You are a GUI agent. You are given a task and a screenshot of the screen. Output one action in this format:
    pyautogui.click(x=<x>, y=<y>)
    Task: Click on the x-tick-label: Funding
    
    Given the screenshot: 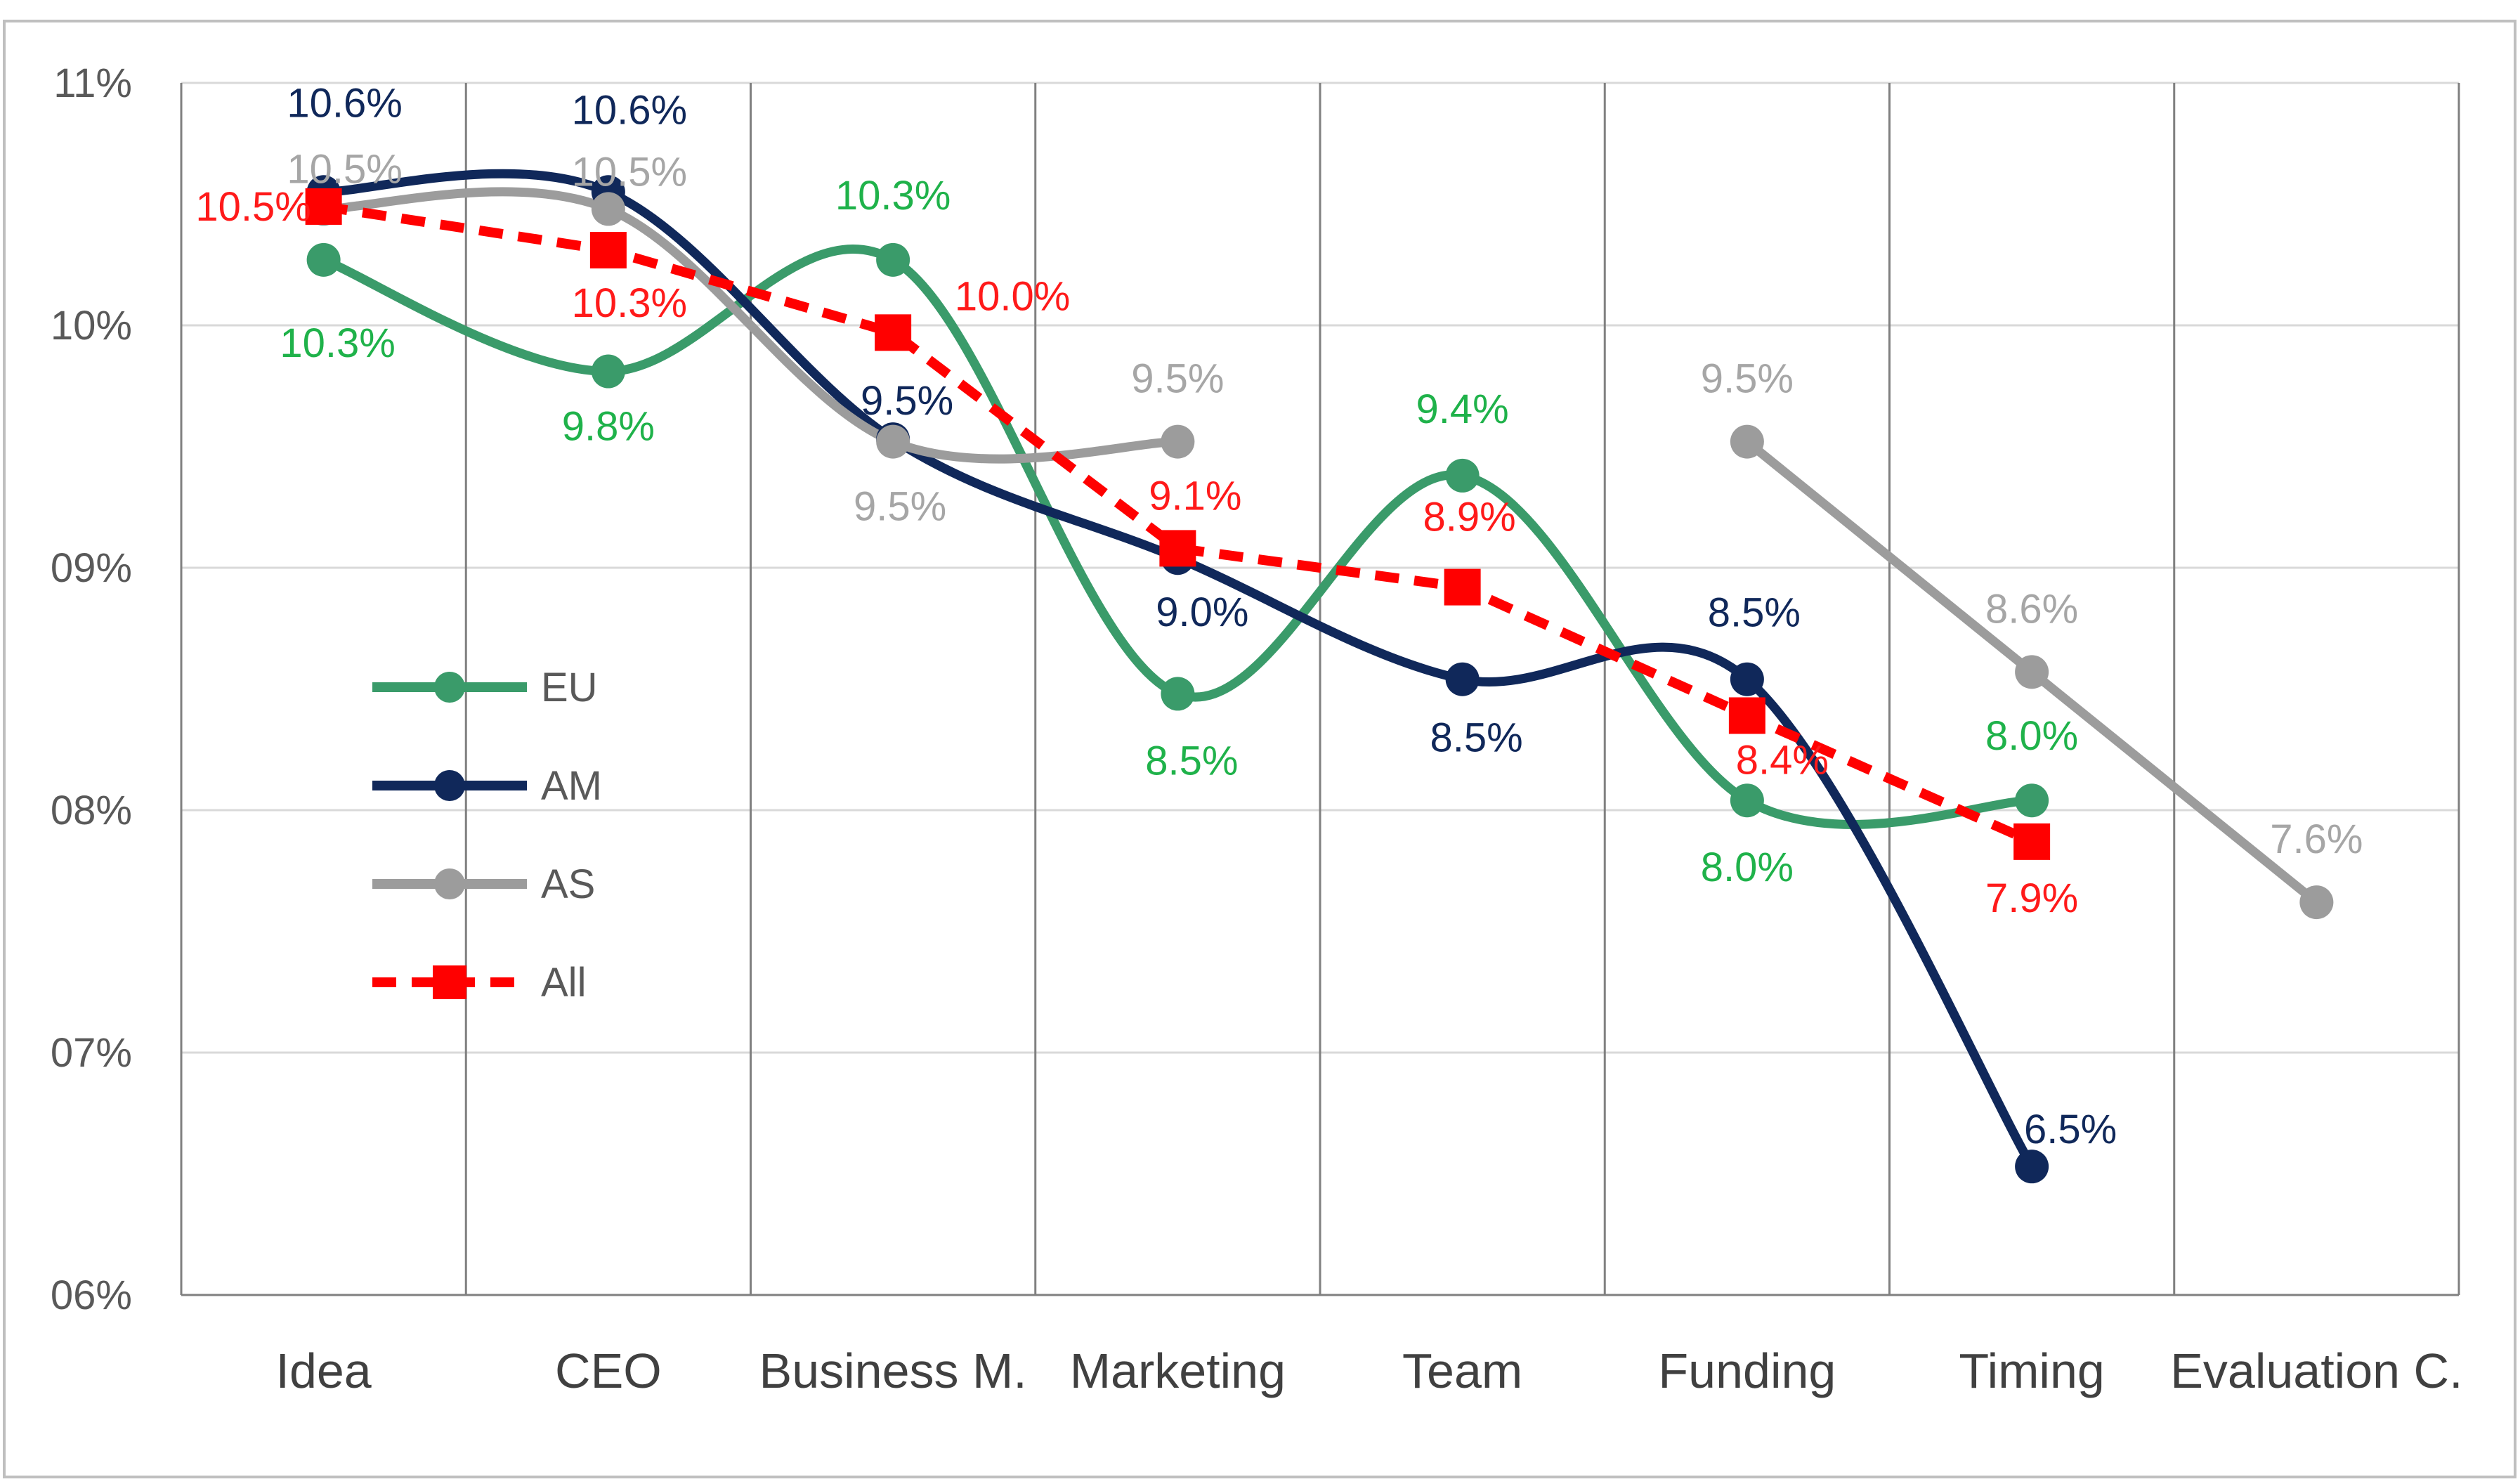 What is the action you would take?
    pyautogui.click(x=1747, y=1370)
    